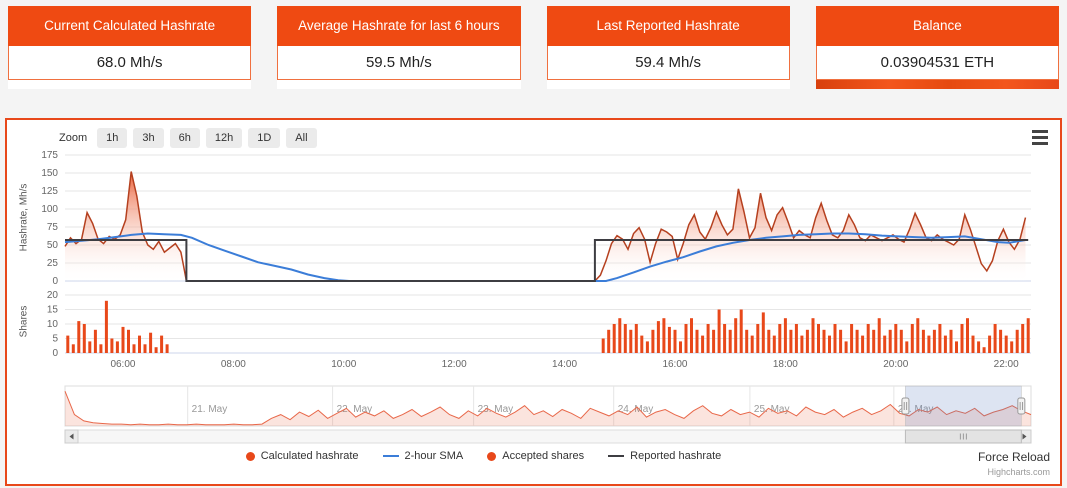 This screenshot has height=488, width=1067. I want to click on stat-card-reported-hashrate: Last Reported Hashrate 59.4 Mh/s, so click(668, 47).